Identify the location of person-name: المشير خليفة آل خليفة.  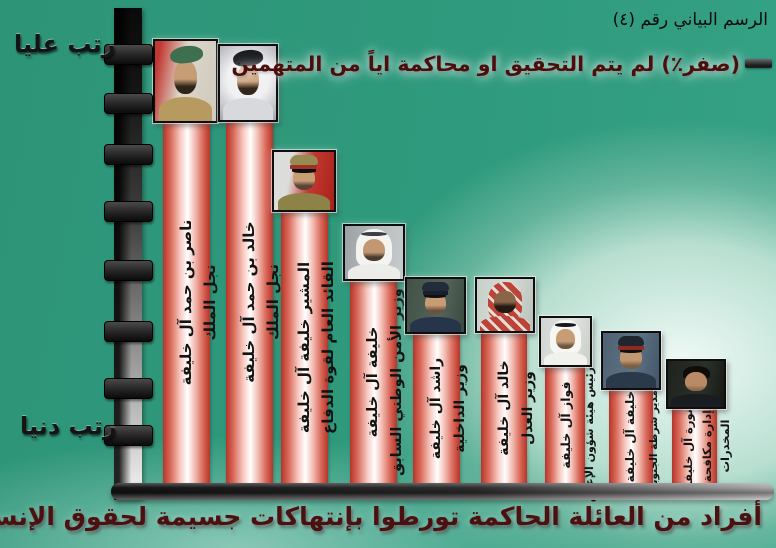
(304, 347).